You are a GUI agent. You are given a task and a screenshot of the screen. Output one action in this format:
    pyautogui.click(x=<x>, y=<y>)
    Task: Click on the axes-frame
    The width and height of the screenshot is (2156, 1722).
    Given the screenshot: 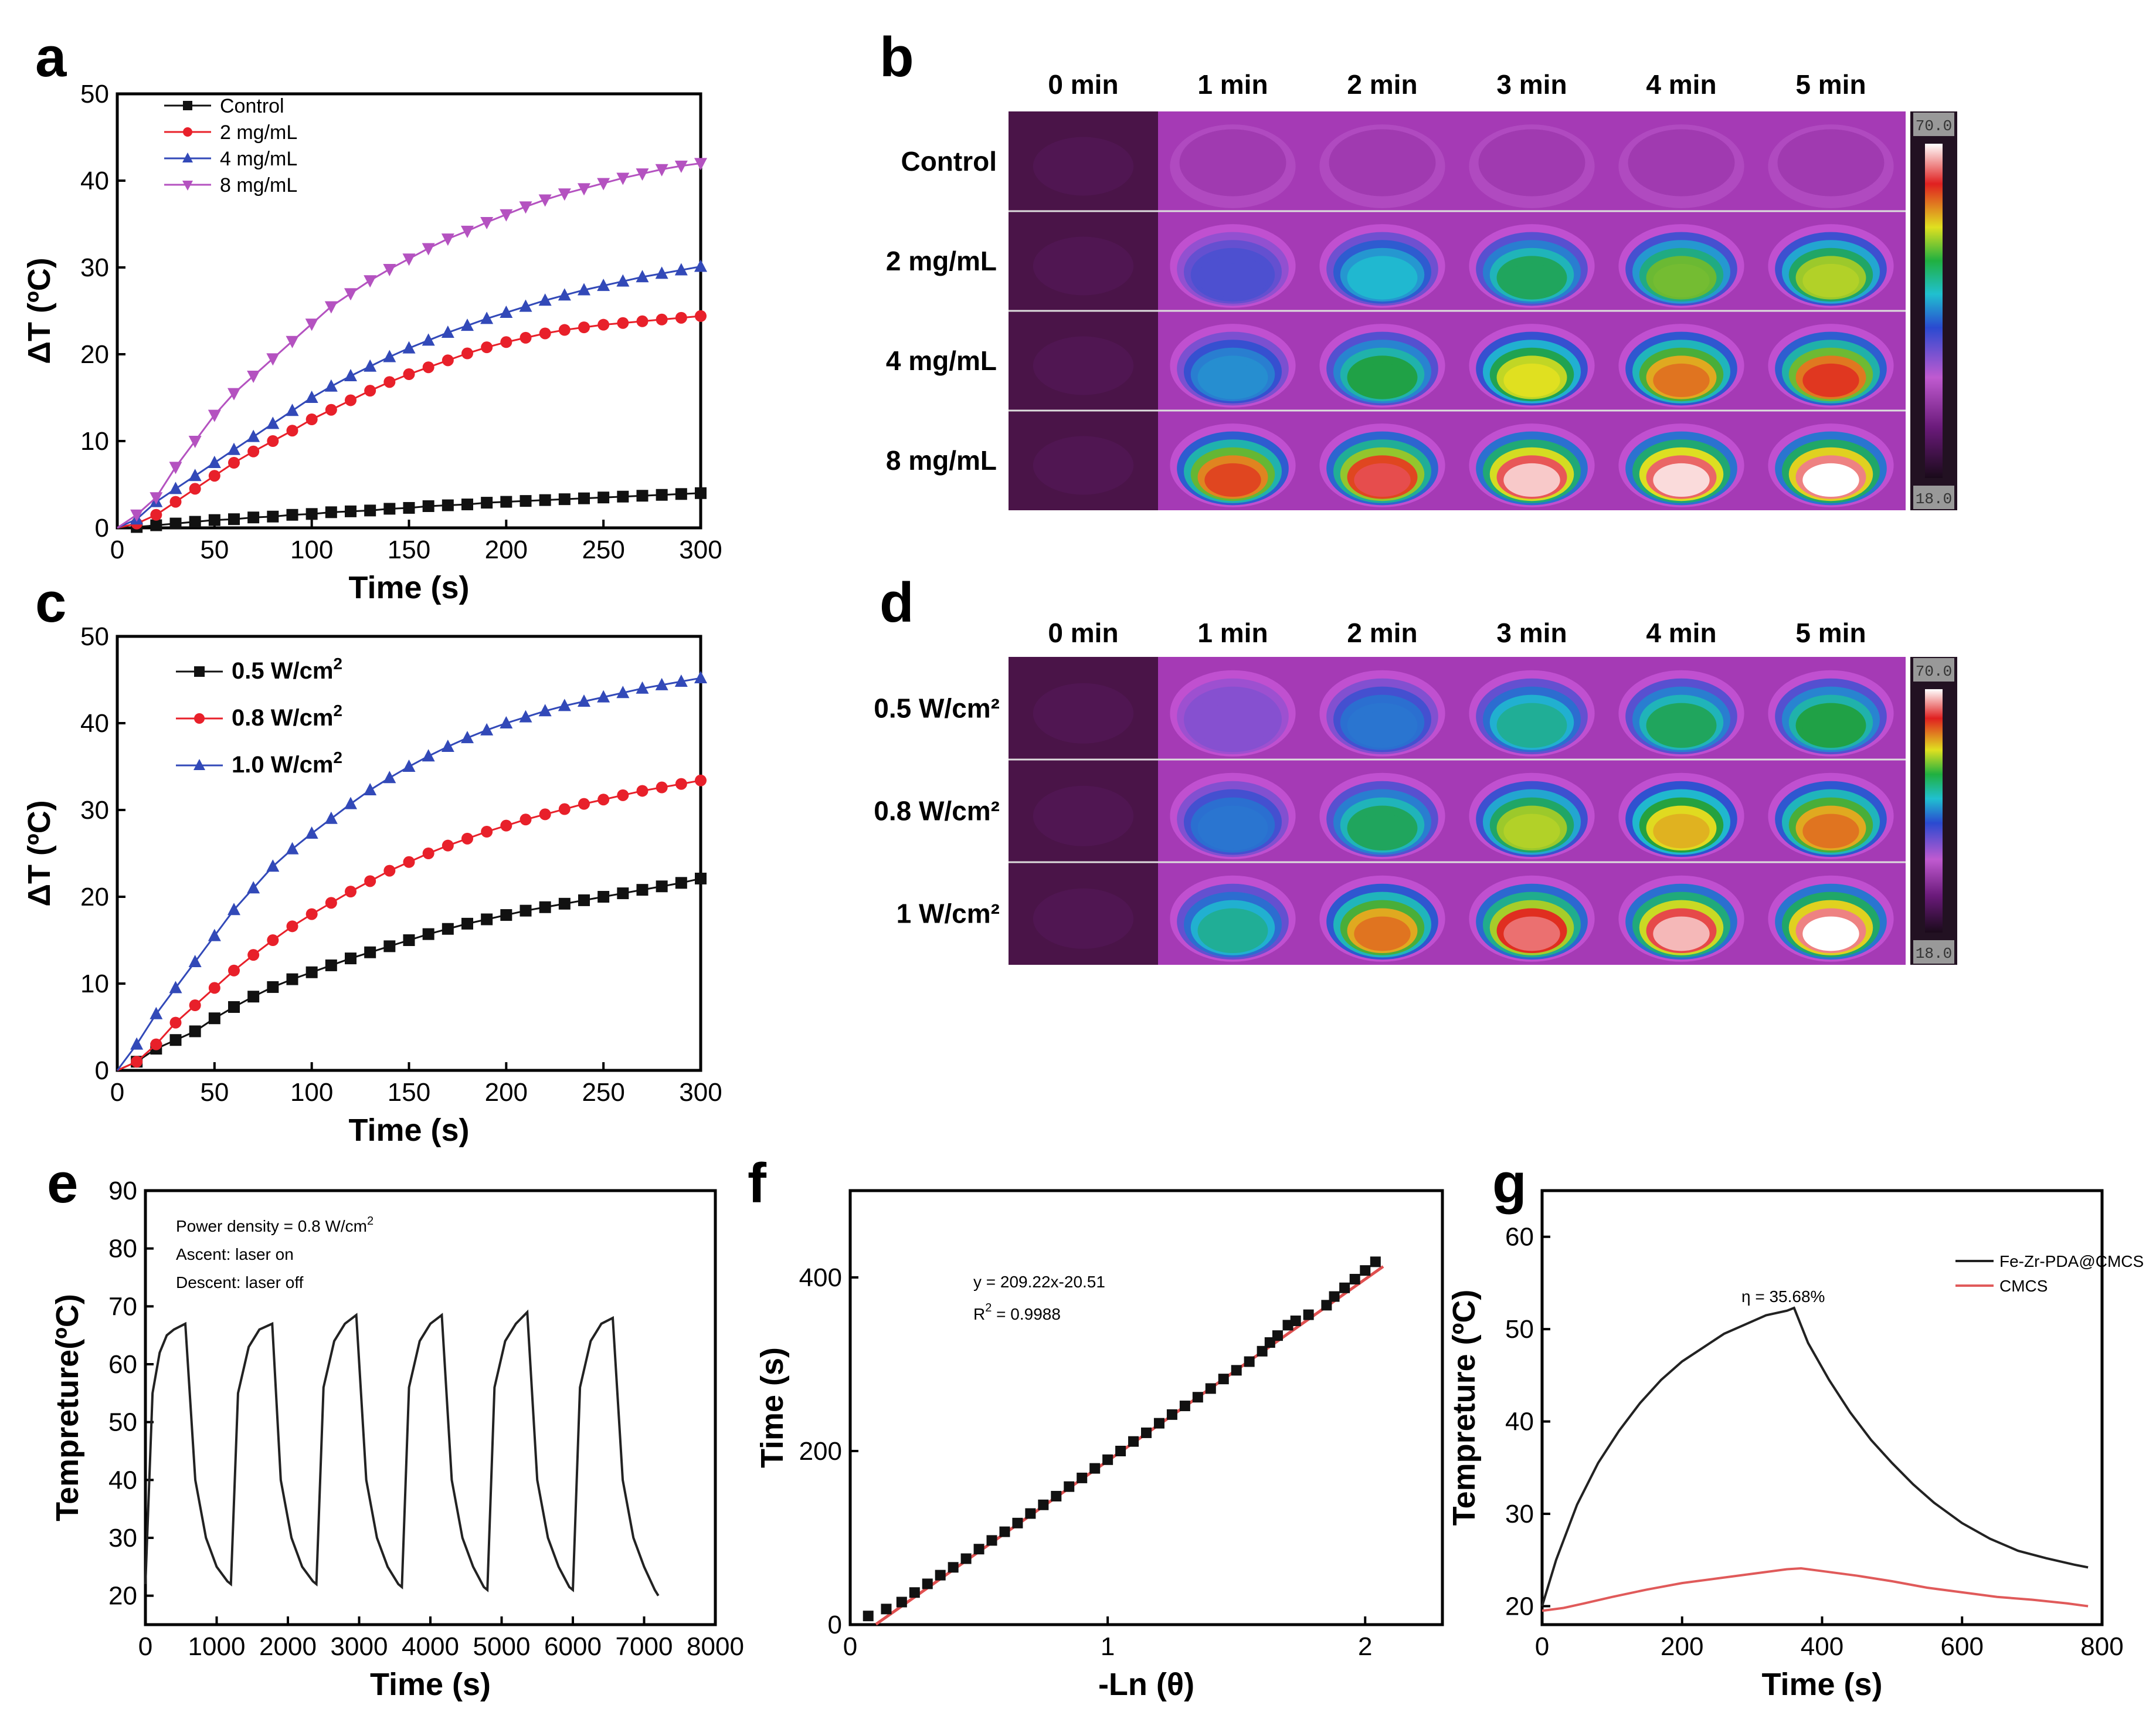 What is the action you would take?
    pyautogui.click(x=409, y=853)
    